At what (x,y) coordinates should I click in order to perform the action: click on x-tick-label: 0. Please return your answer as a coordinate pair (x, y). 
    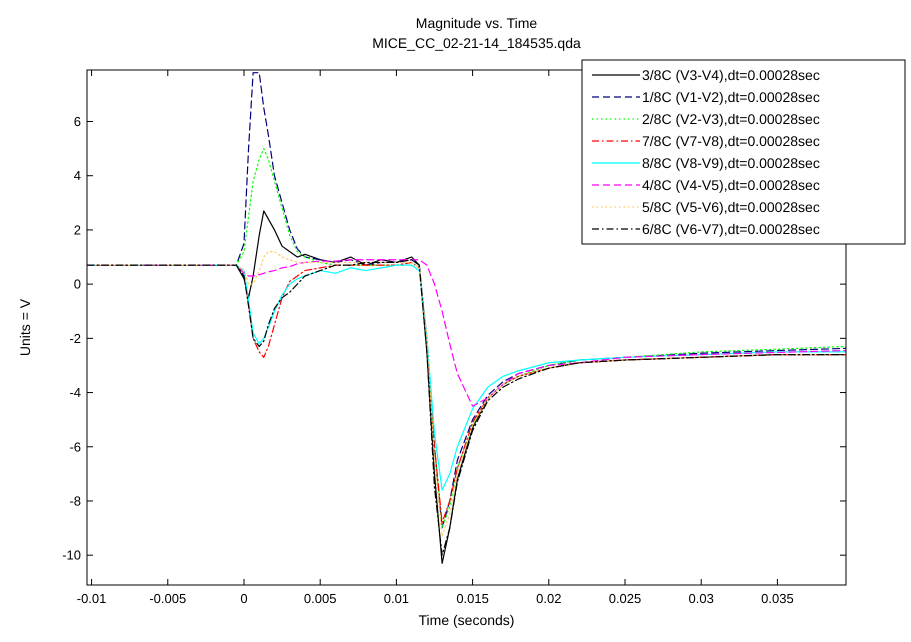
    Looking at the image, I should click on (244, 598).